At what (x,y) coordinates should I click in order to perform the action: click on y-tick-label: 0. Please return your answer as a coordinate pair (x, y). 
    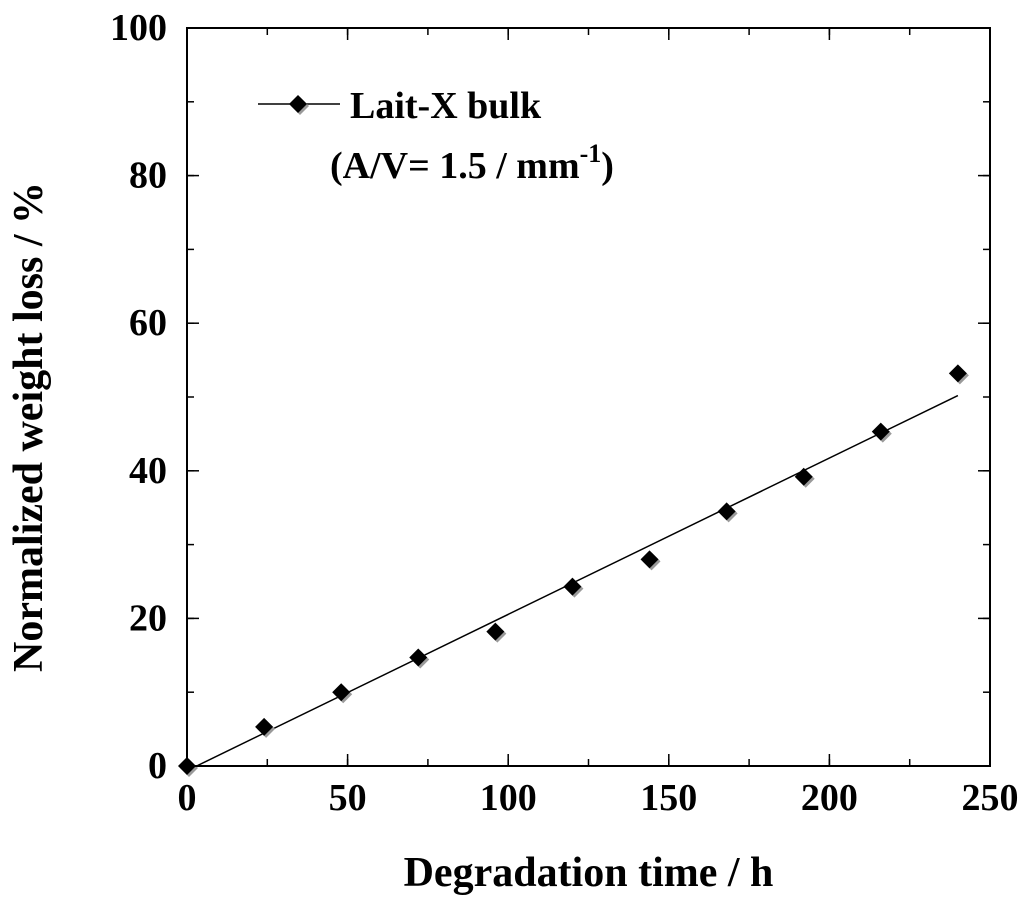
    Looking at the image, I should click on (157, 766).